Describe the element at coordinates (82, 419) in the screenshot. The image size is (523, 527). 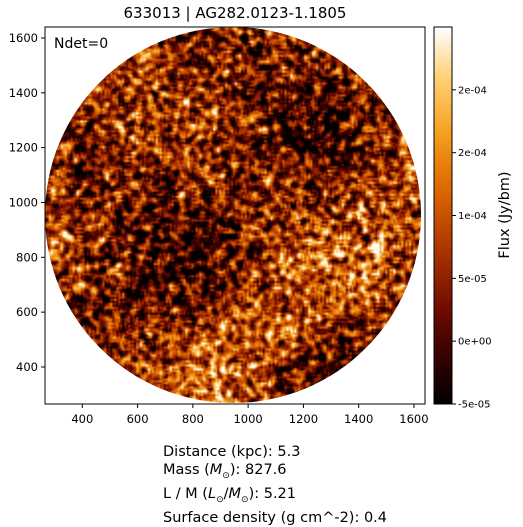
I see `x-tick-label: 400` at that location.